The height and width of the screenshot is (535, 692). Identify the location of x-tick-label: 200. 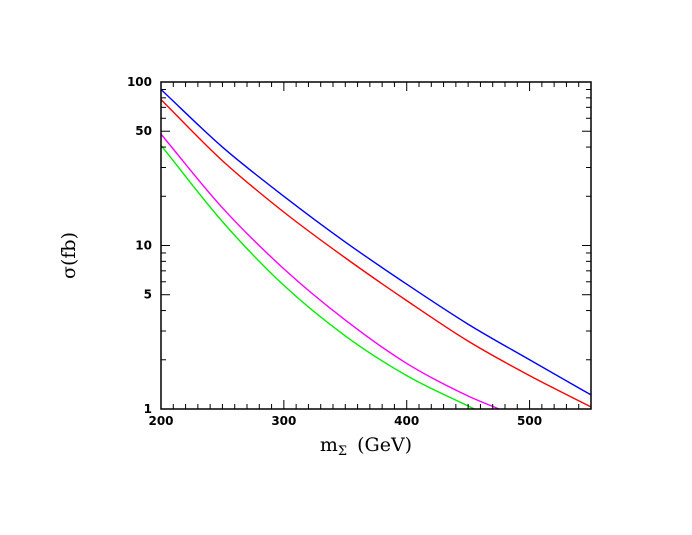
(160, 421).